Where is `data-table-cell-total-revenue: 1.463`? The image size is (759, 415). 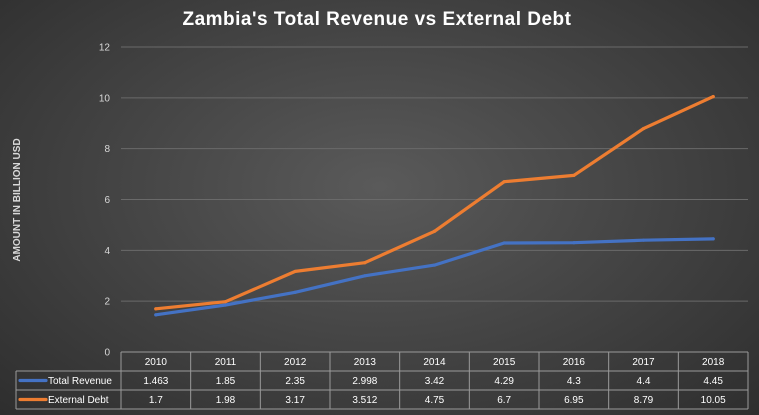
data-table-cell-total-revenue: 1.463 is located at coordinates (155, 381).